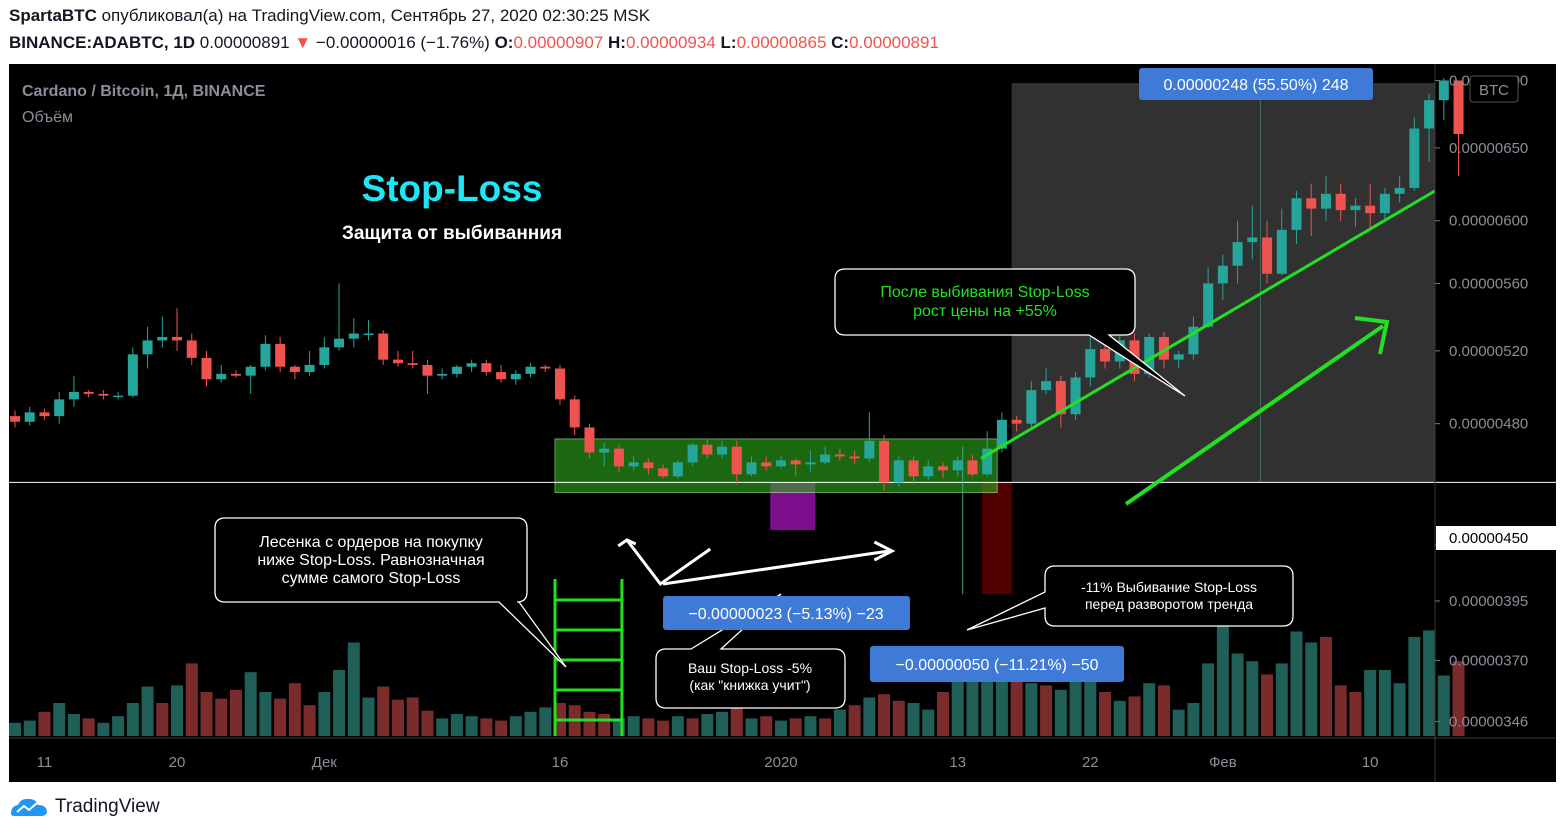  Describe the element at coordinates (504, 42) in the screenshot. I see `open-label: O:` at that location.